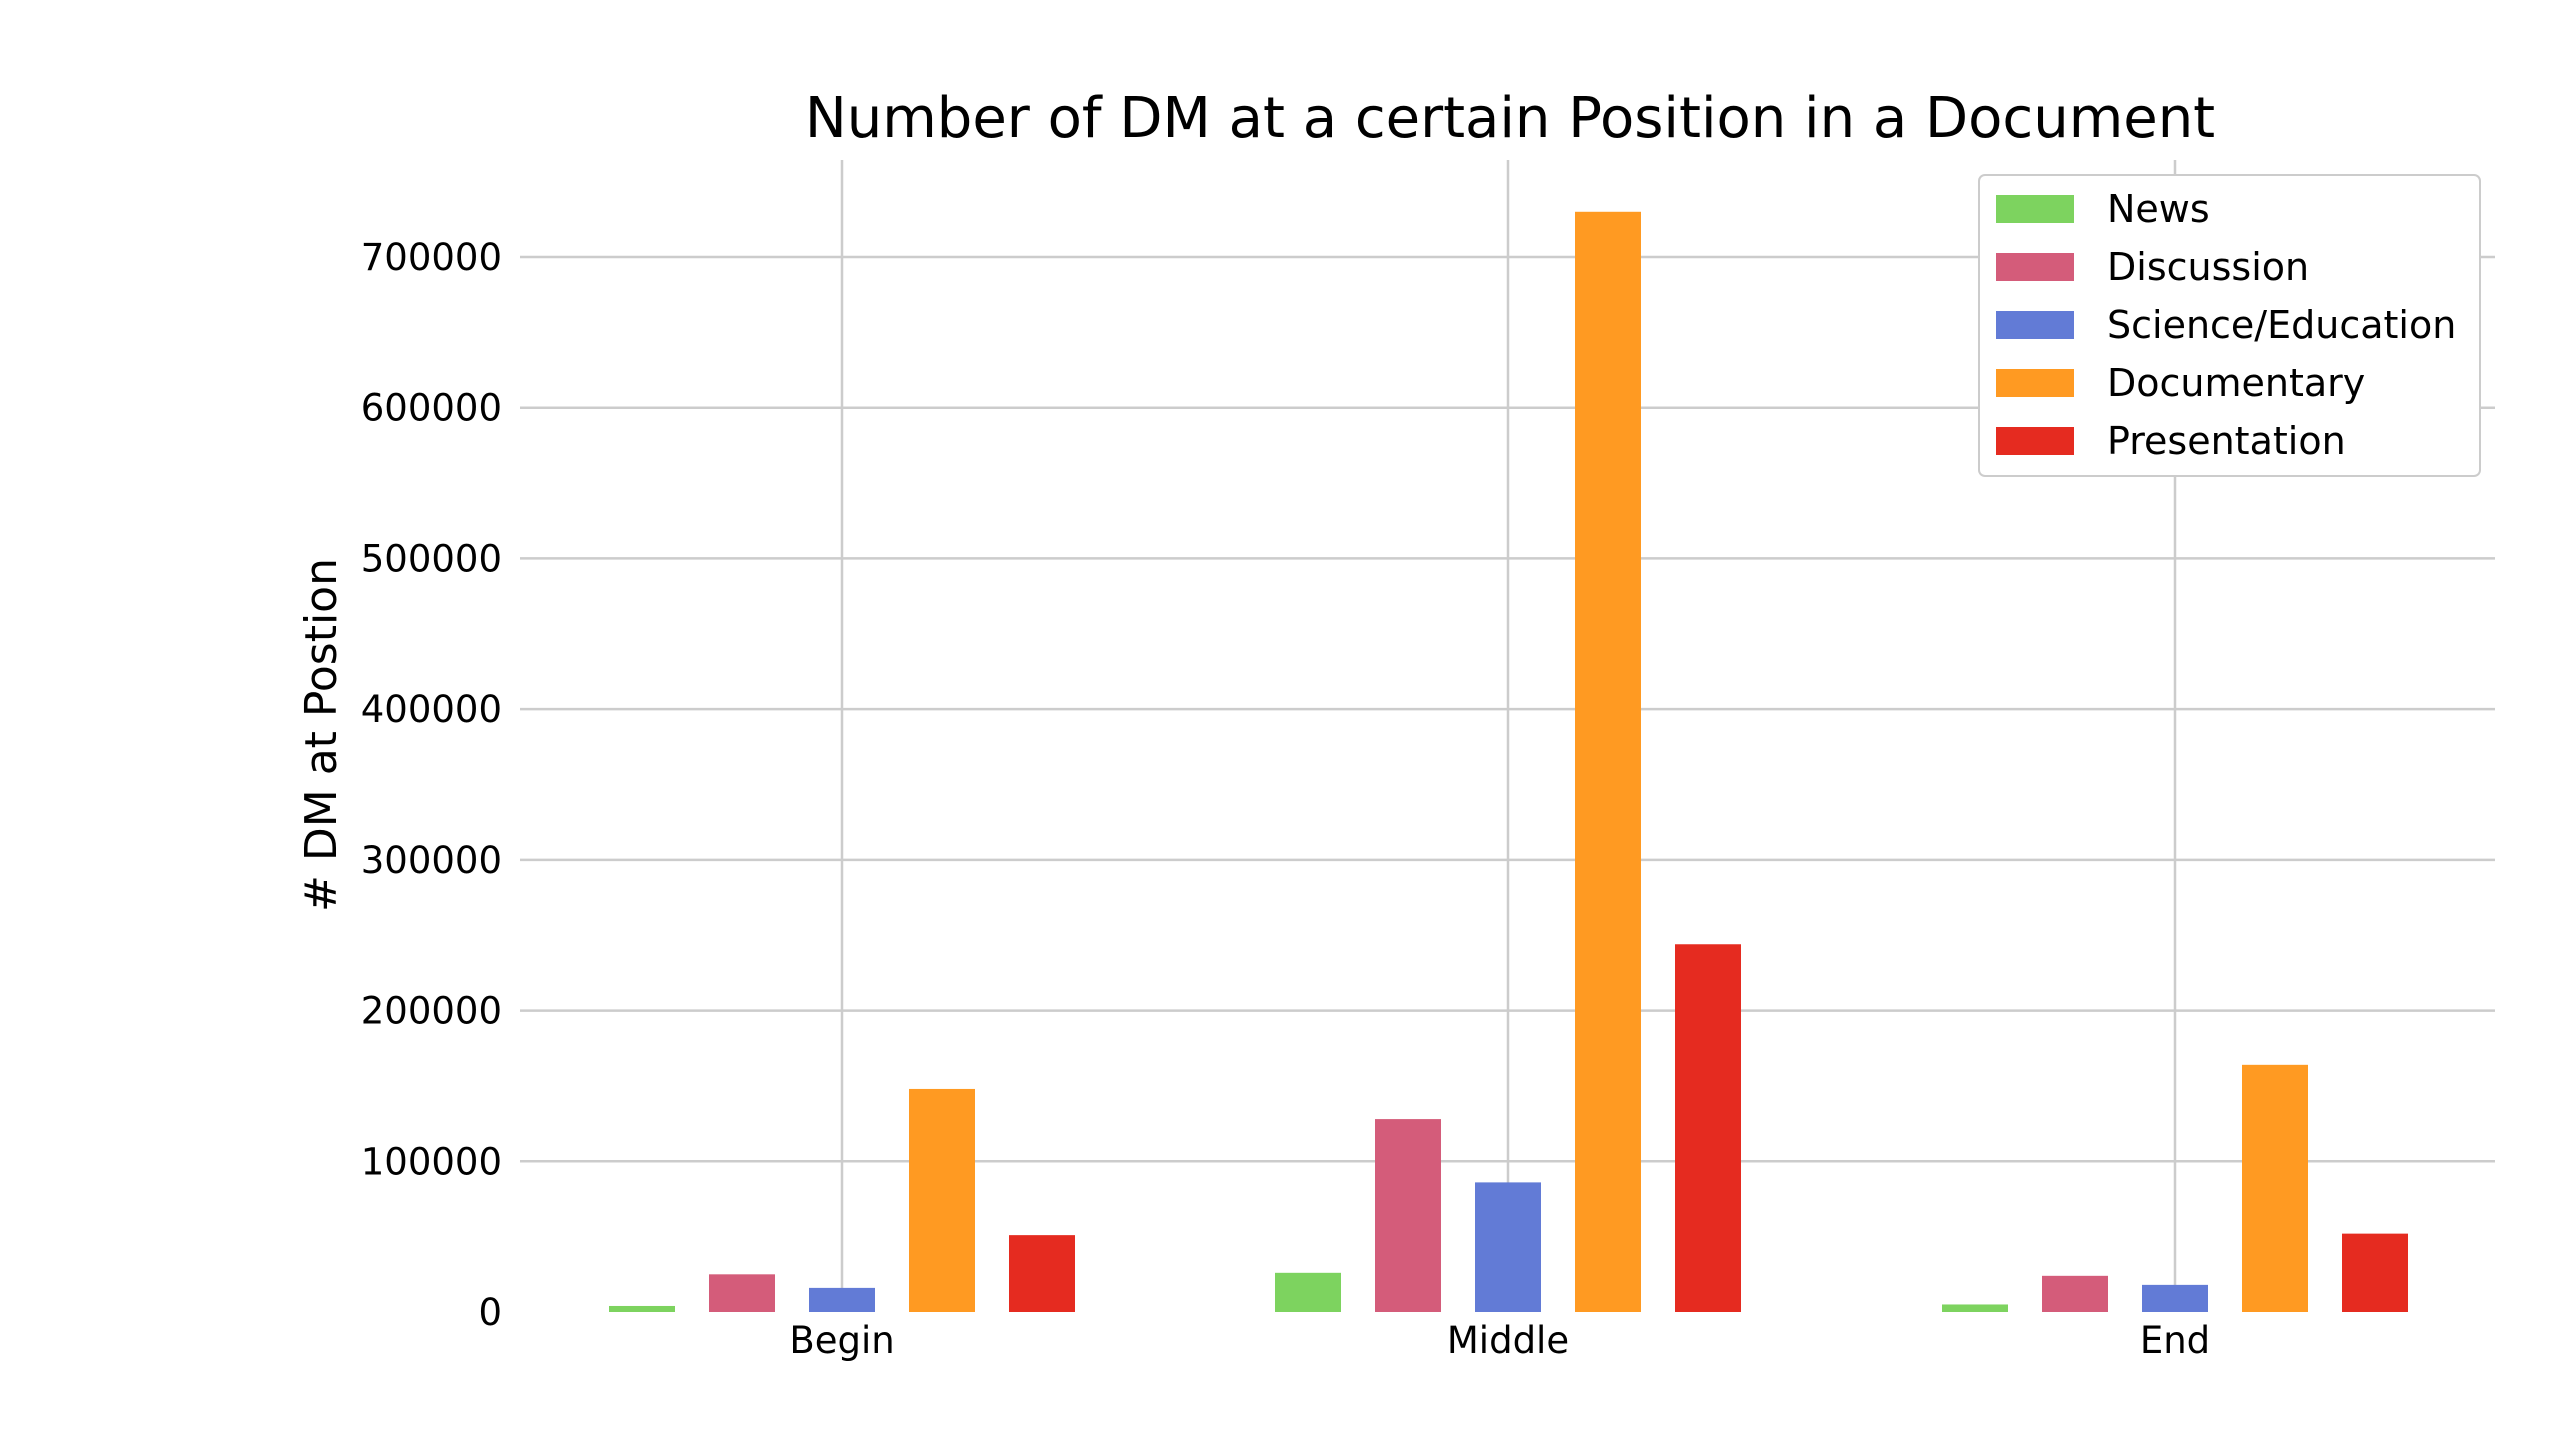 Image resolution: width=2558 pixels, height=1438 pixels. What do you see at coordinates (2208, 267) in the screenshot?
I see `legend-label: Discussion` at bounding box center [2208, 267].